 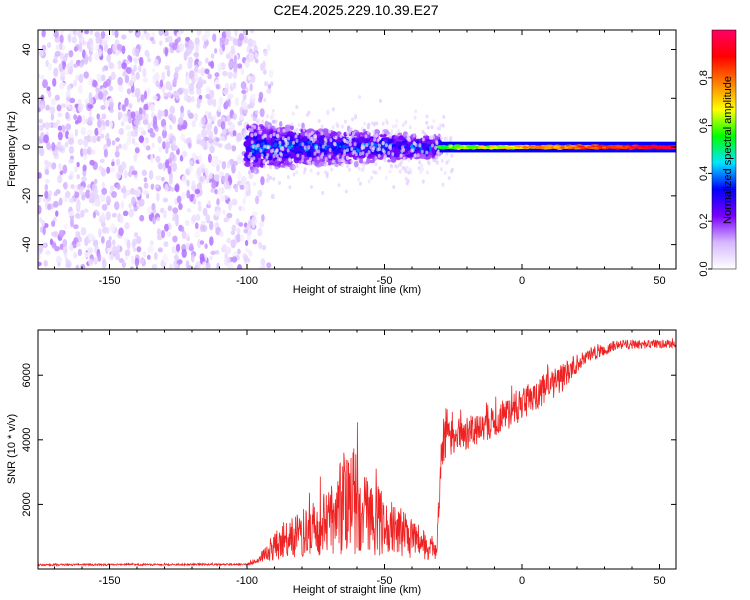 I want to click on spectrogram-y-tick-label: 0, so click(x=27, y=147).